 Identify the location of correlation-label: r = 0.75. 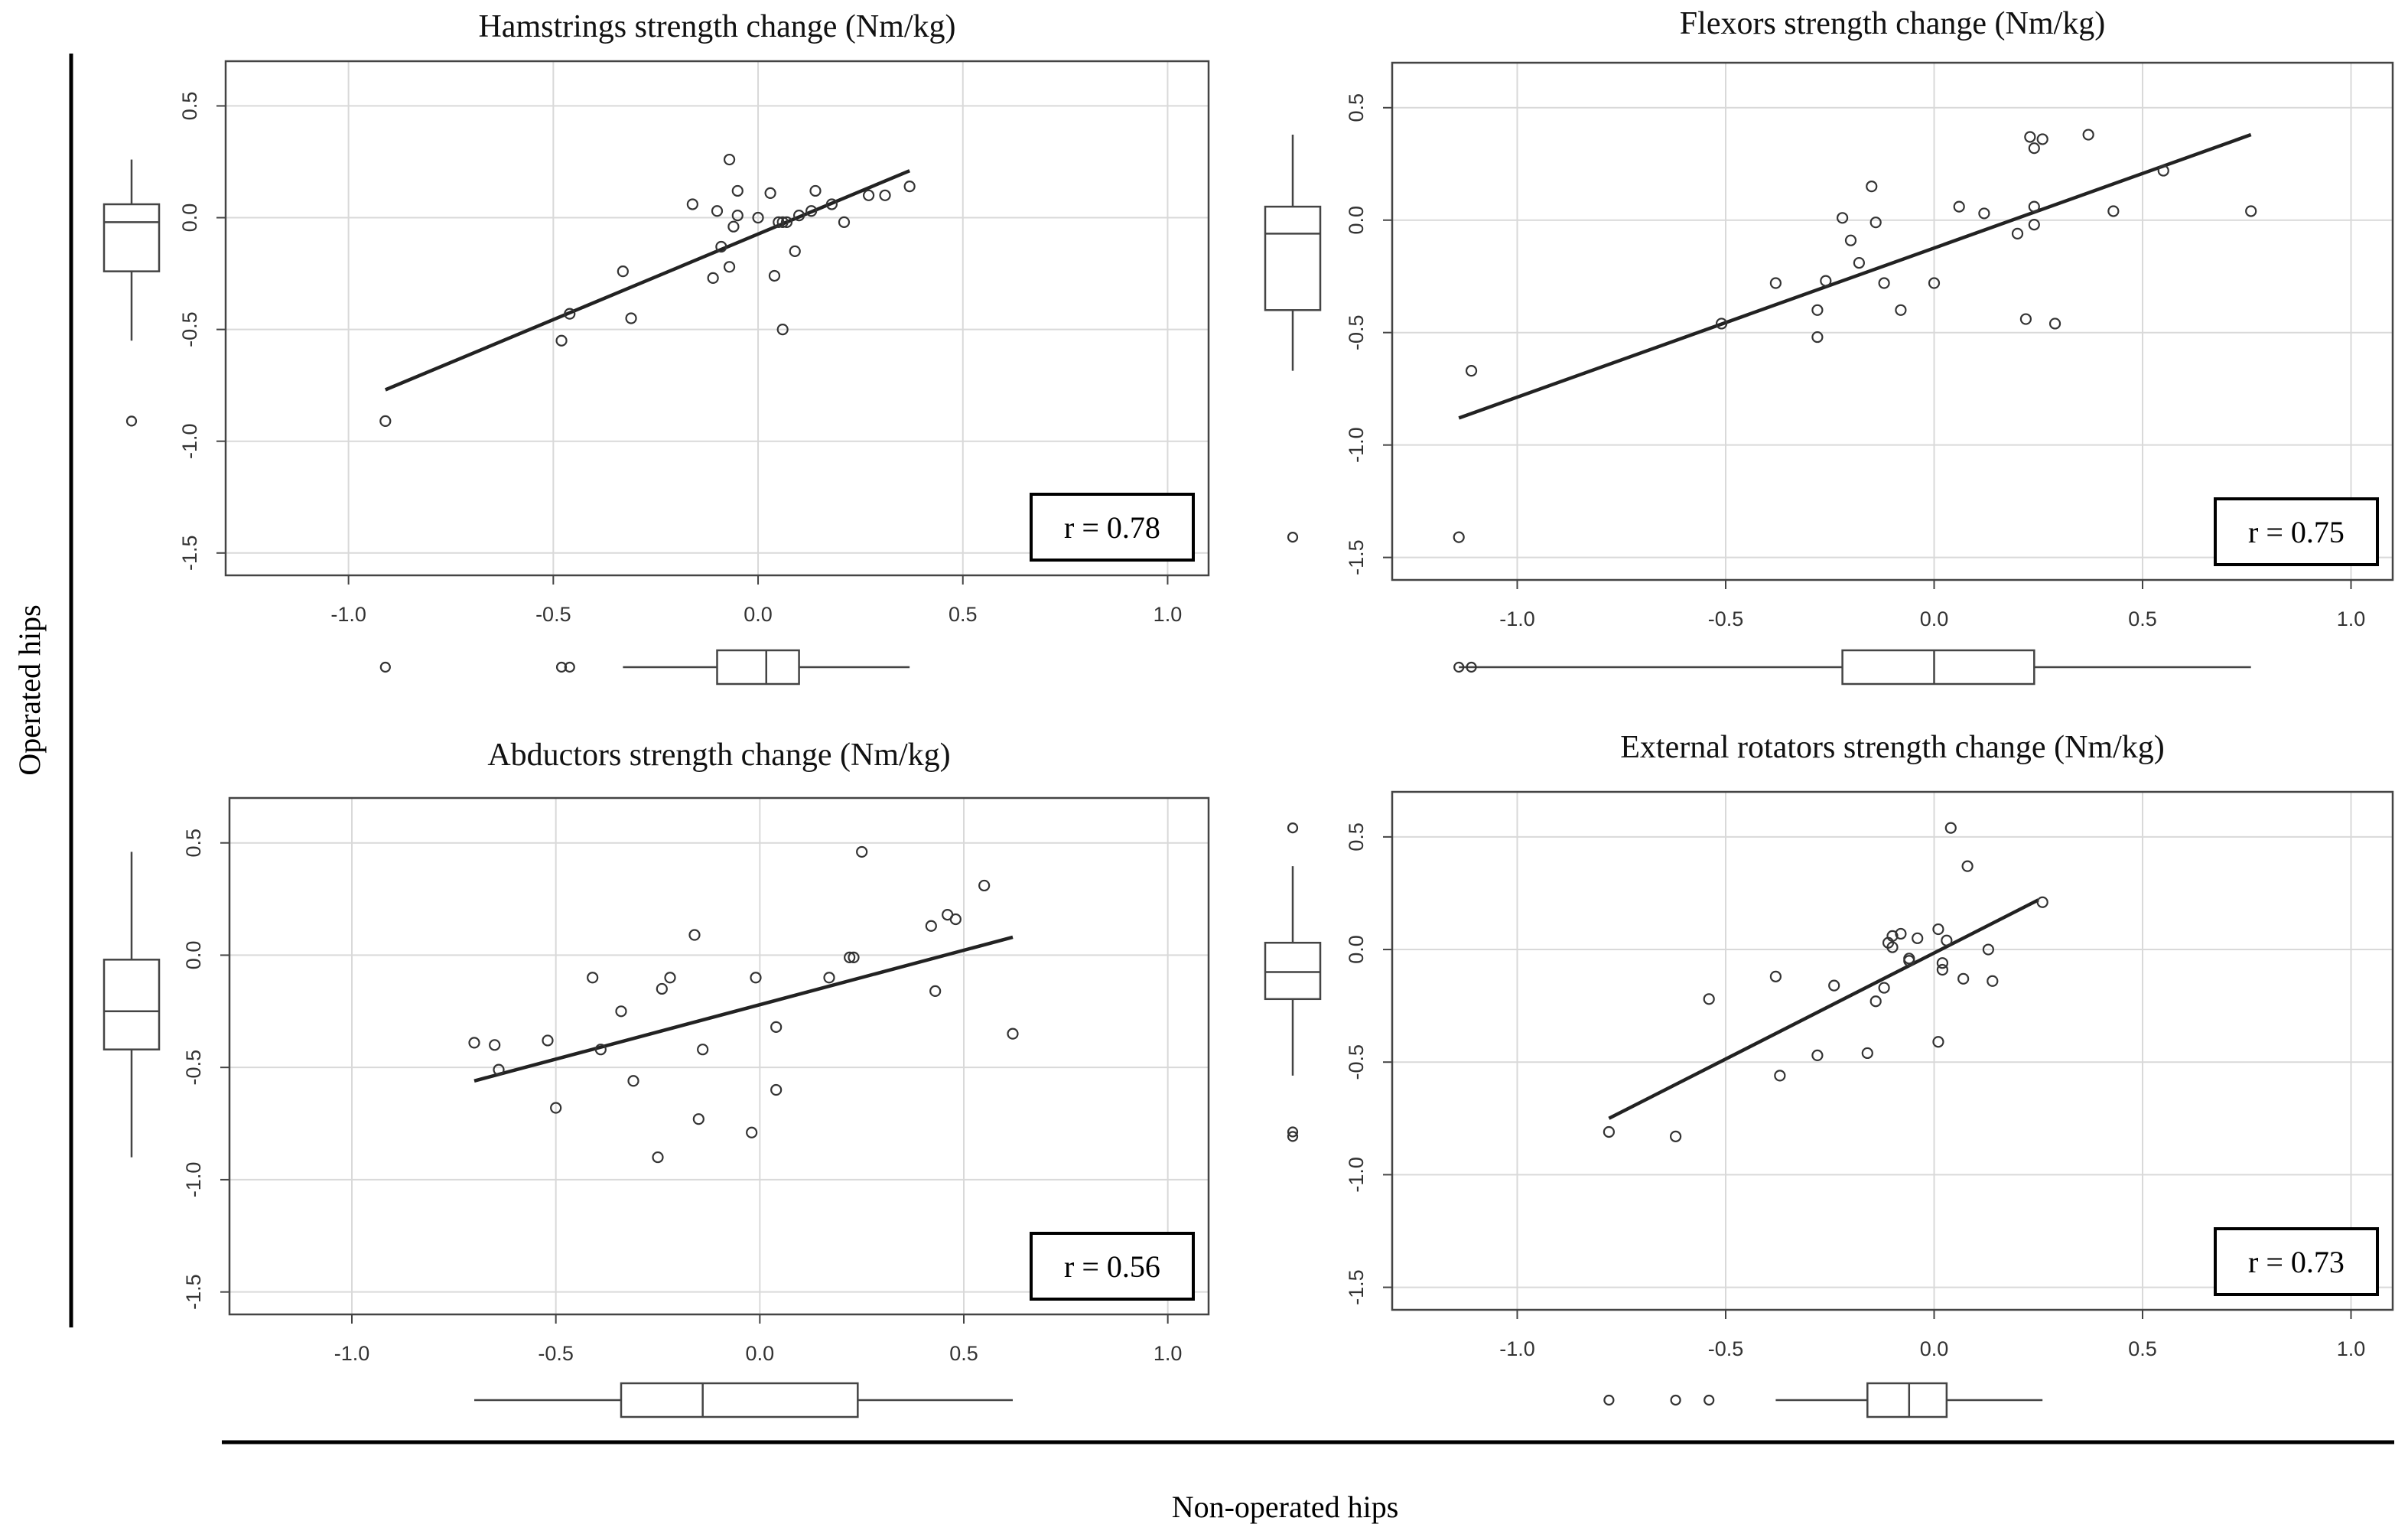
(2296, 532).